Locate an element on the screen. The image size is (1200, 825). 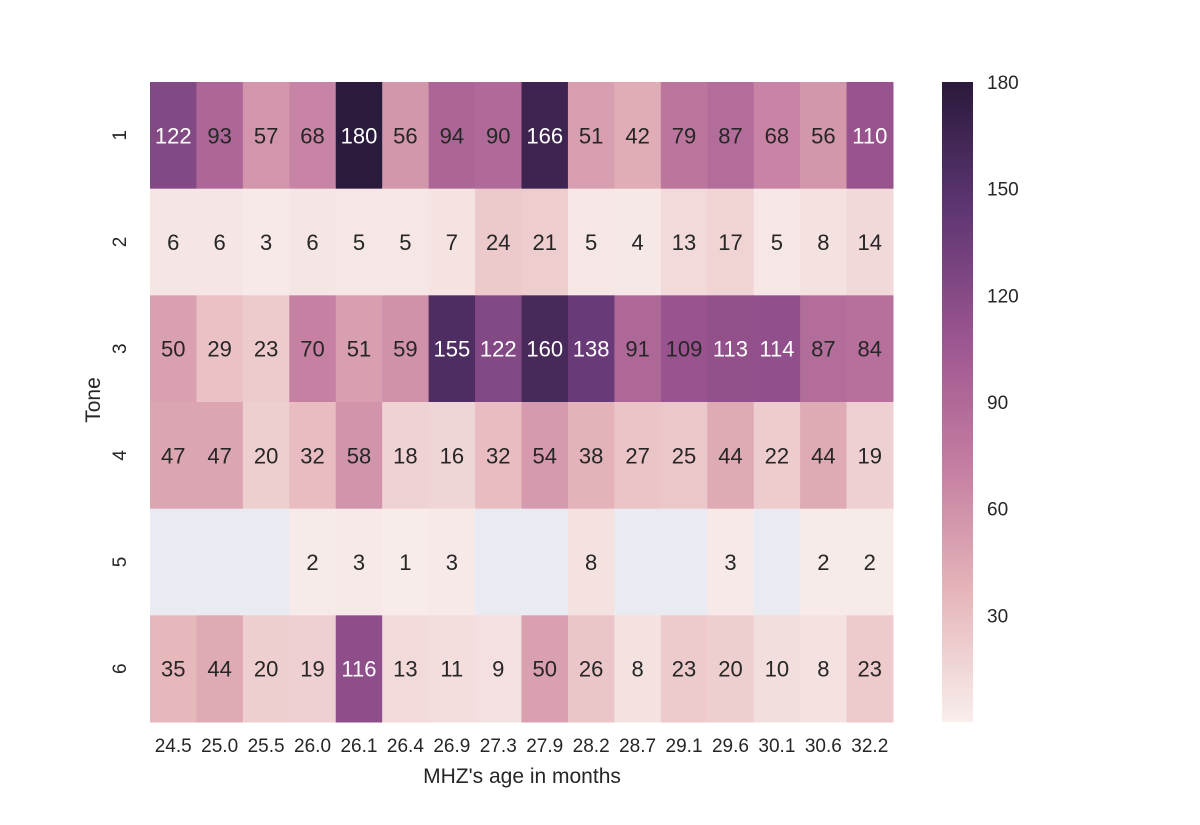
heatmap-cell-label: 9 is located at coordinates (498, 669).